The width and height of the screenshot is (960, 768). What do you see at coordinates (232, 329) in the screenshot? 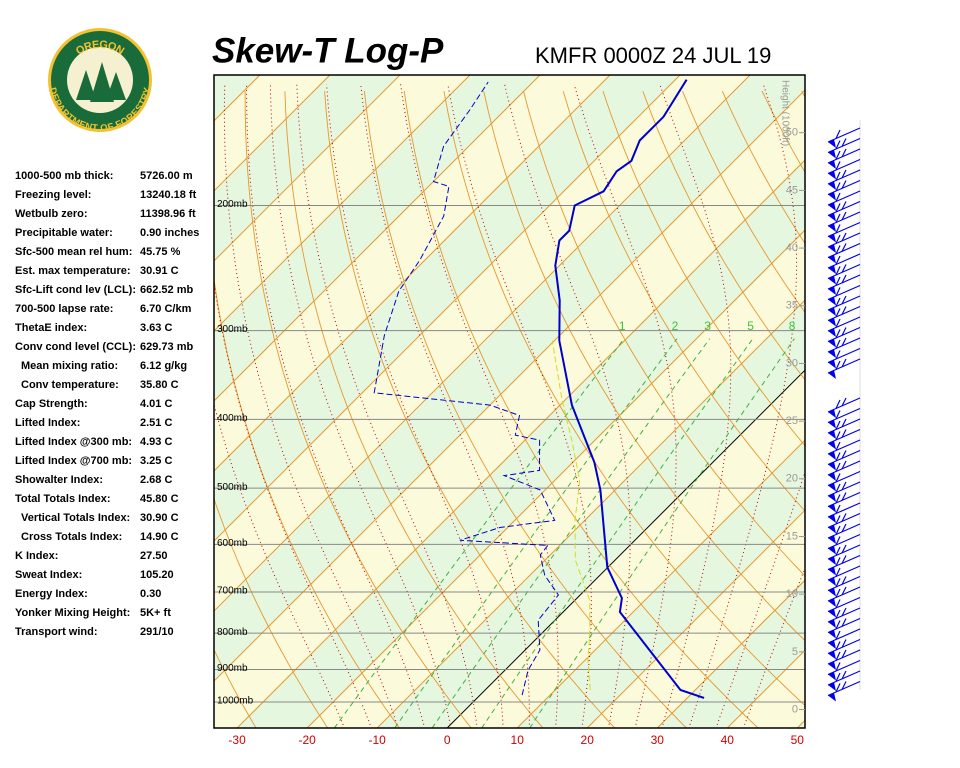
I see `y-tick-label: 300mb` at bounding box center [232, 329].